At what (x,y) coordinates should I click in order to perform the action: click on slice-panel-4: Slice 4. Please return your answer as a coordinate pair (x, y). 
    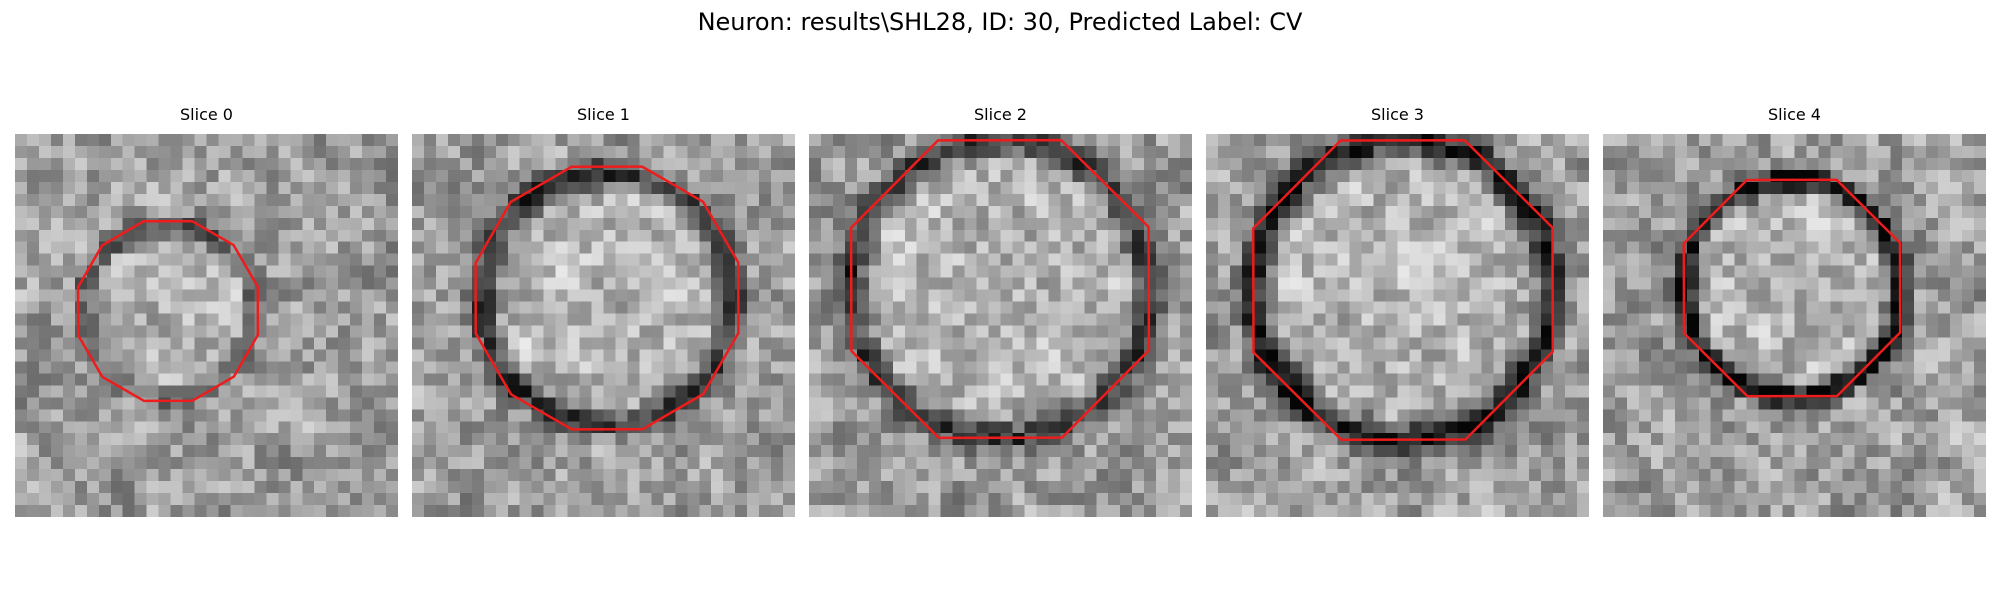
    Looking at the image, I should click on (1794, 311).